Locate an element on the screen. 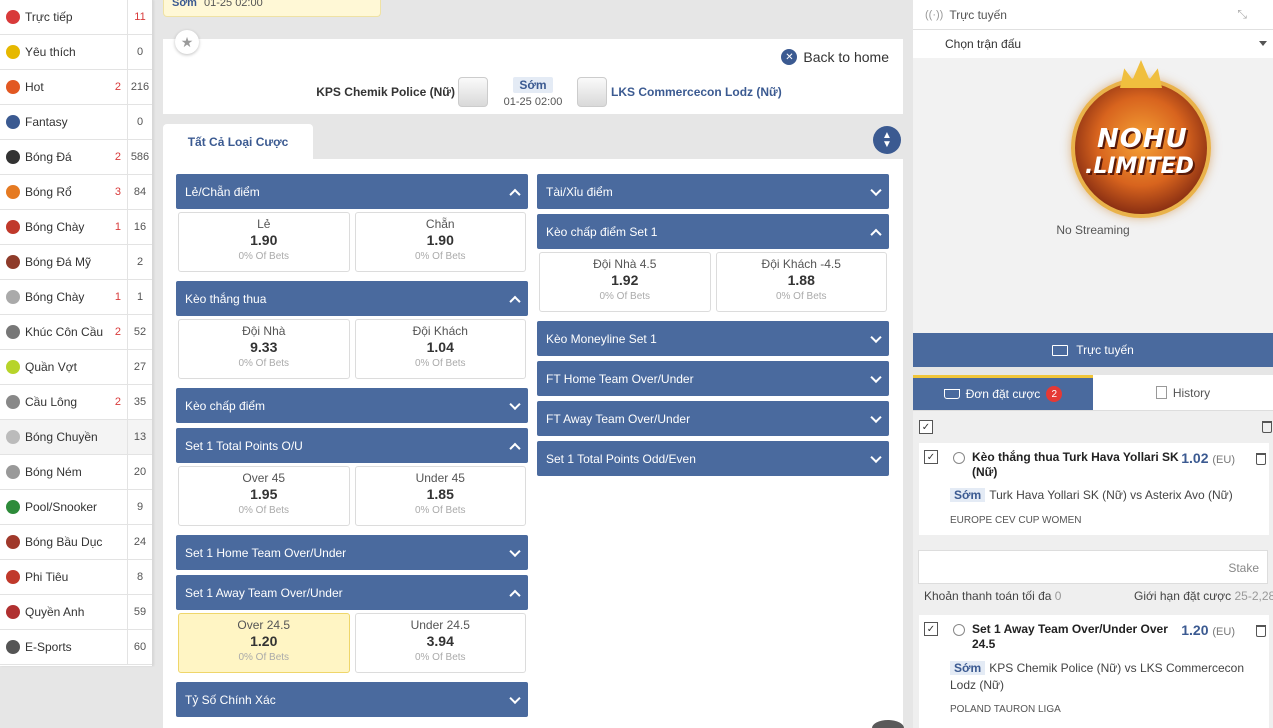 The width and height of the screenshot is (1273, 728). tab-history: History is located at coordinates (1183, 392).